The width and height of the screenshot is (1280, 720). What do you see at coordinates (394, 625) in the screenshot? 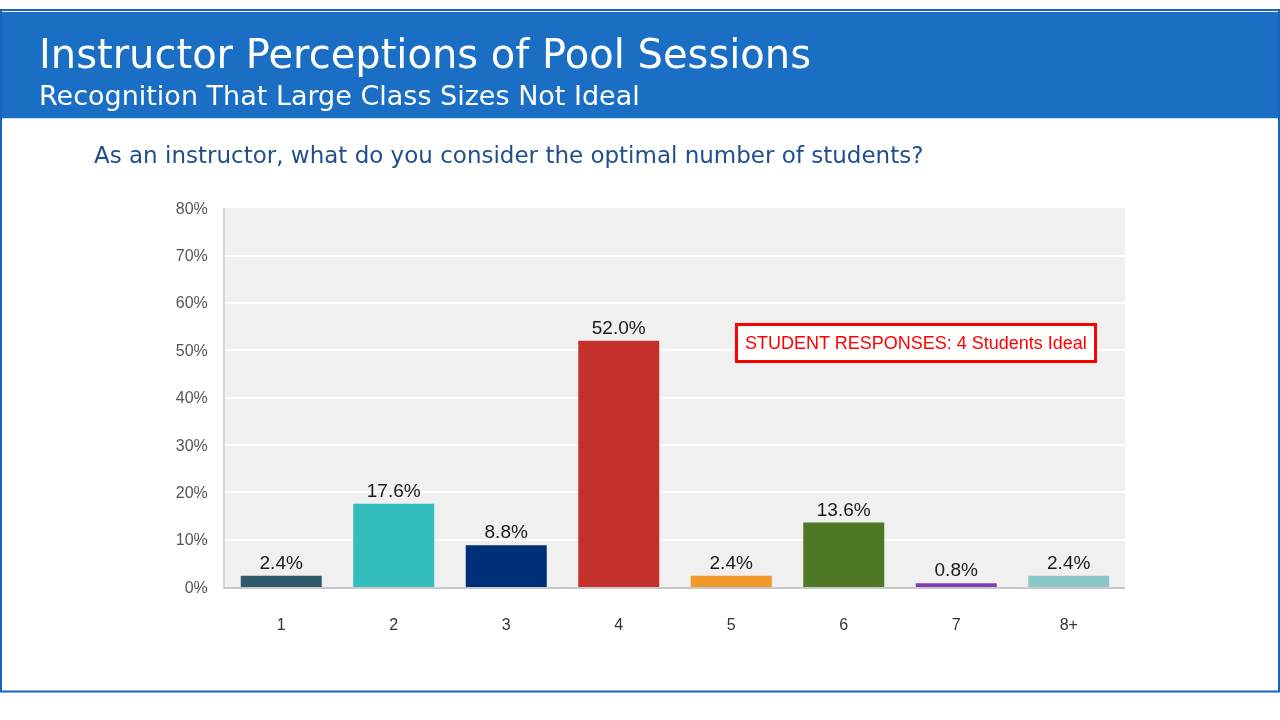
I see `x-tick-label: 2` at bounding box center [394, 625].